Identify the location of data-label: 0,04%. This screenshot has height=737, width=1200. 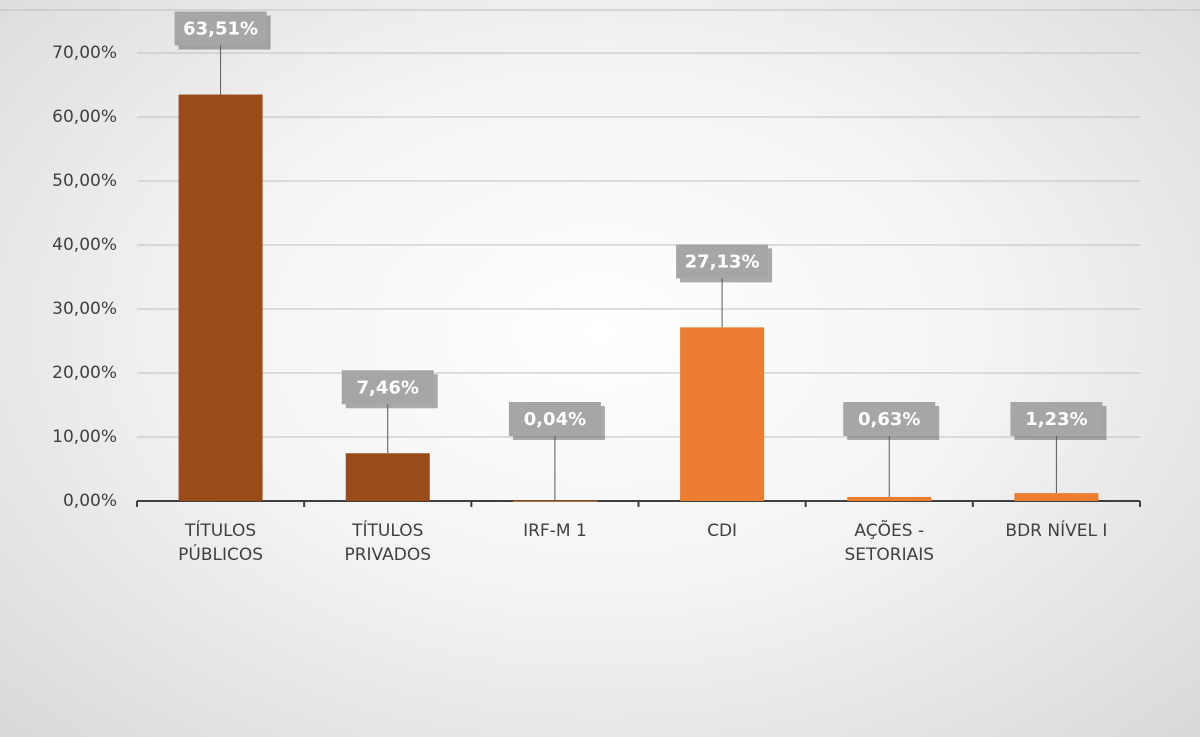
(555, 419).